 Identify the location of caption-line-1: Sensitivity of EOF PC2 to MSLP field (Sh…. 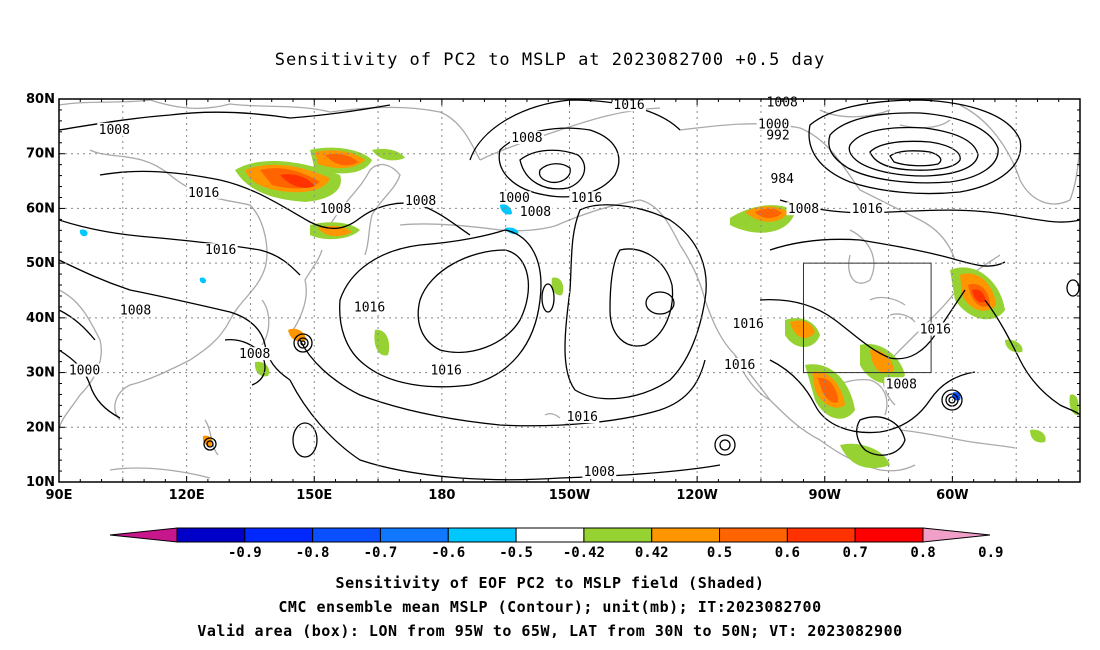
(550, 583).